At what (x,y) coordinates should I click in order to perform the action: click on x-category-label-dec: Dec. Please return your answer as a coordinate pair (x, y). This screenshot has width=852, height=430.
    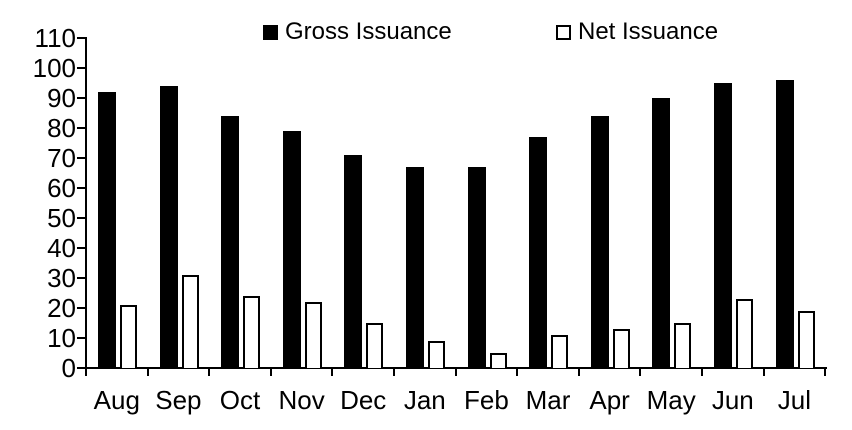
    Looking at the image, I should click on (363, 400).